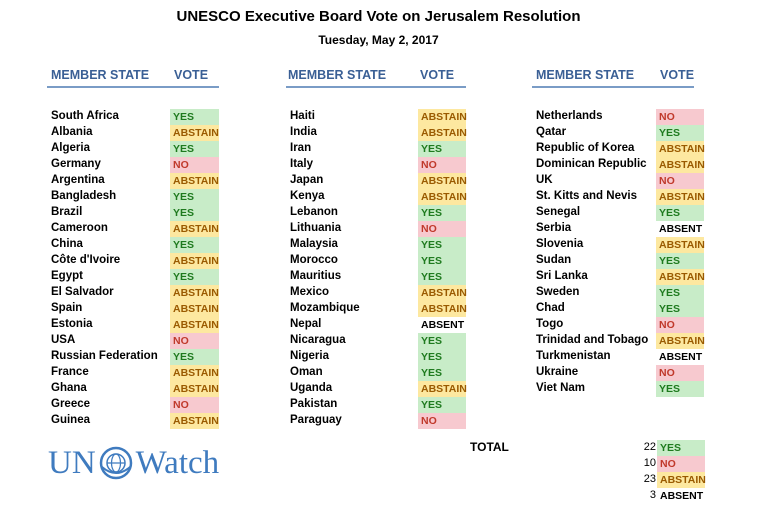 Image resolution: width=757 pixels, height=531 pixels. I want to click on total-row: 22 YES, so click(665, 448).